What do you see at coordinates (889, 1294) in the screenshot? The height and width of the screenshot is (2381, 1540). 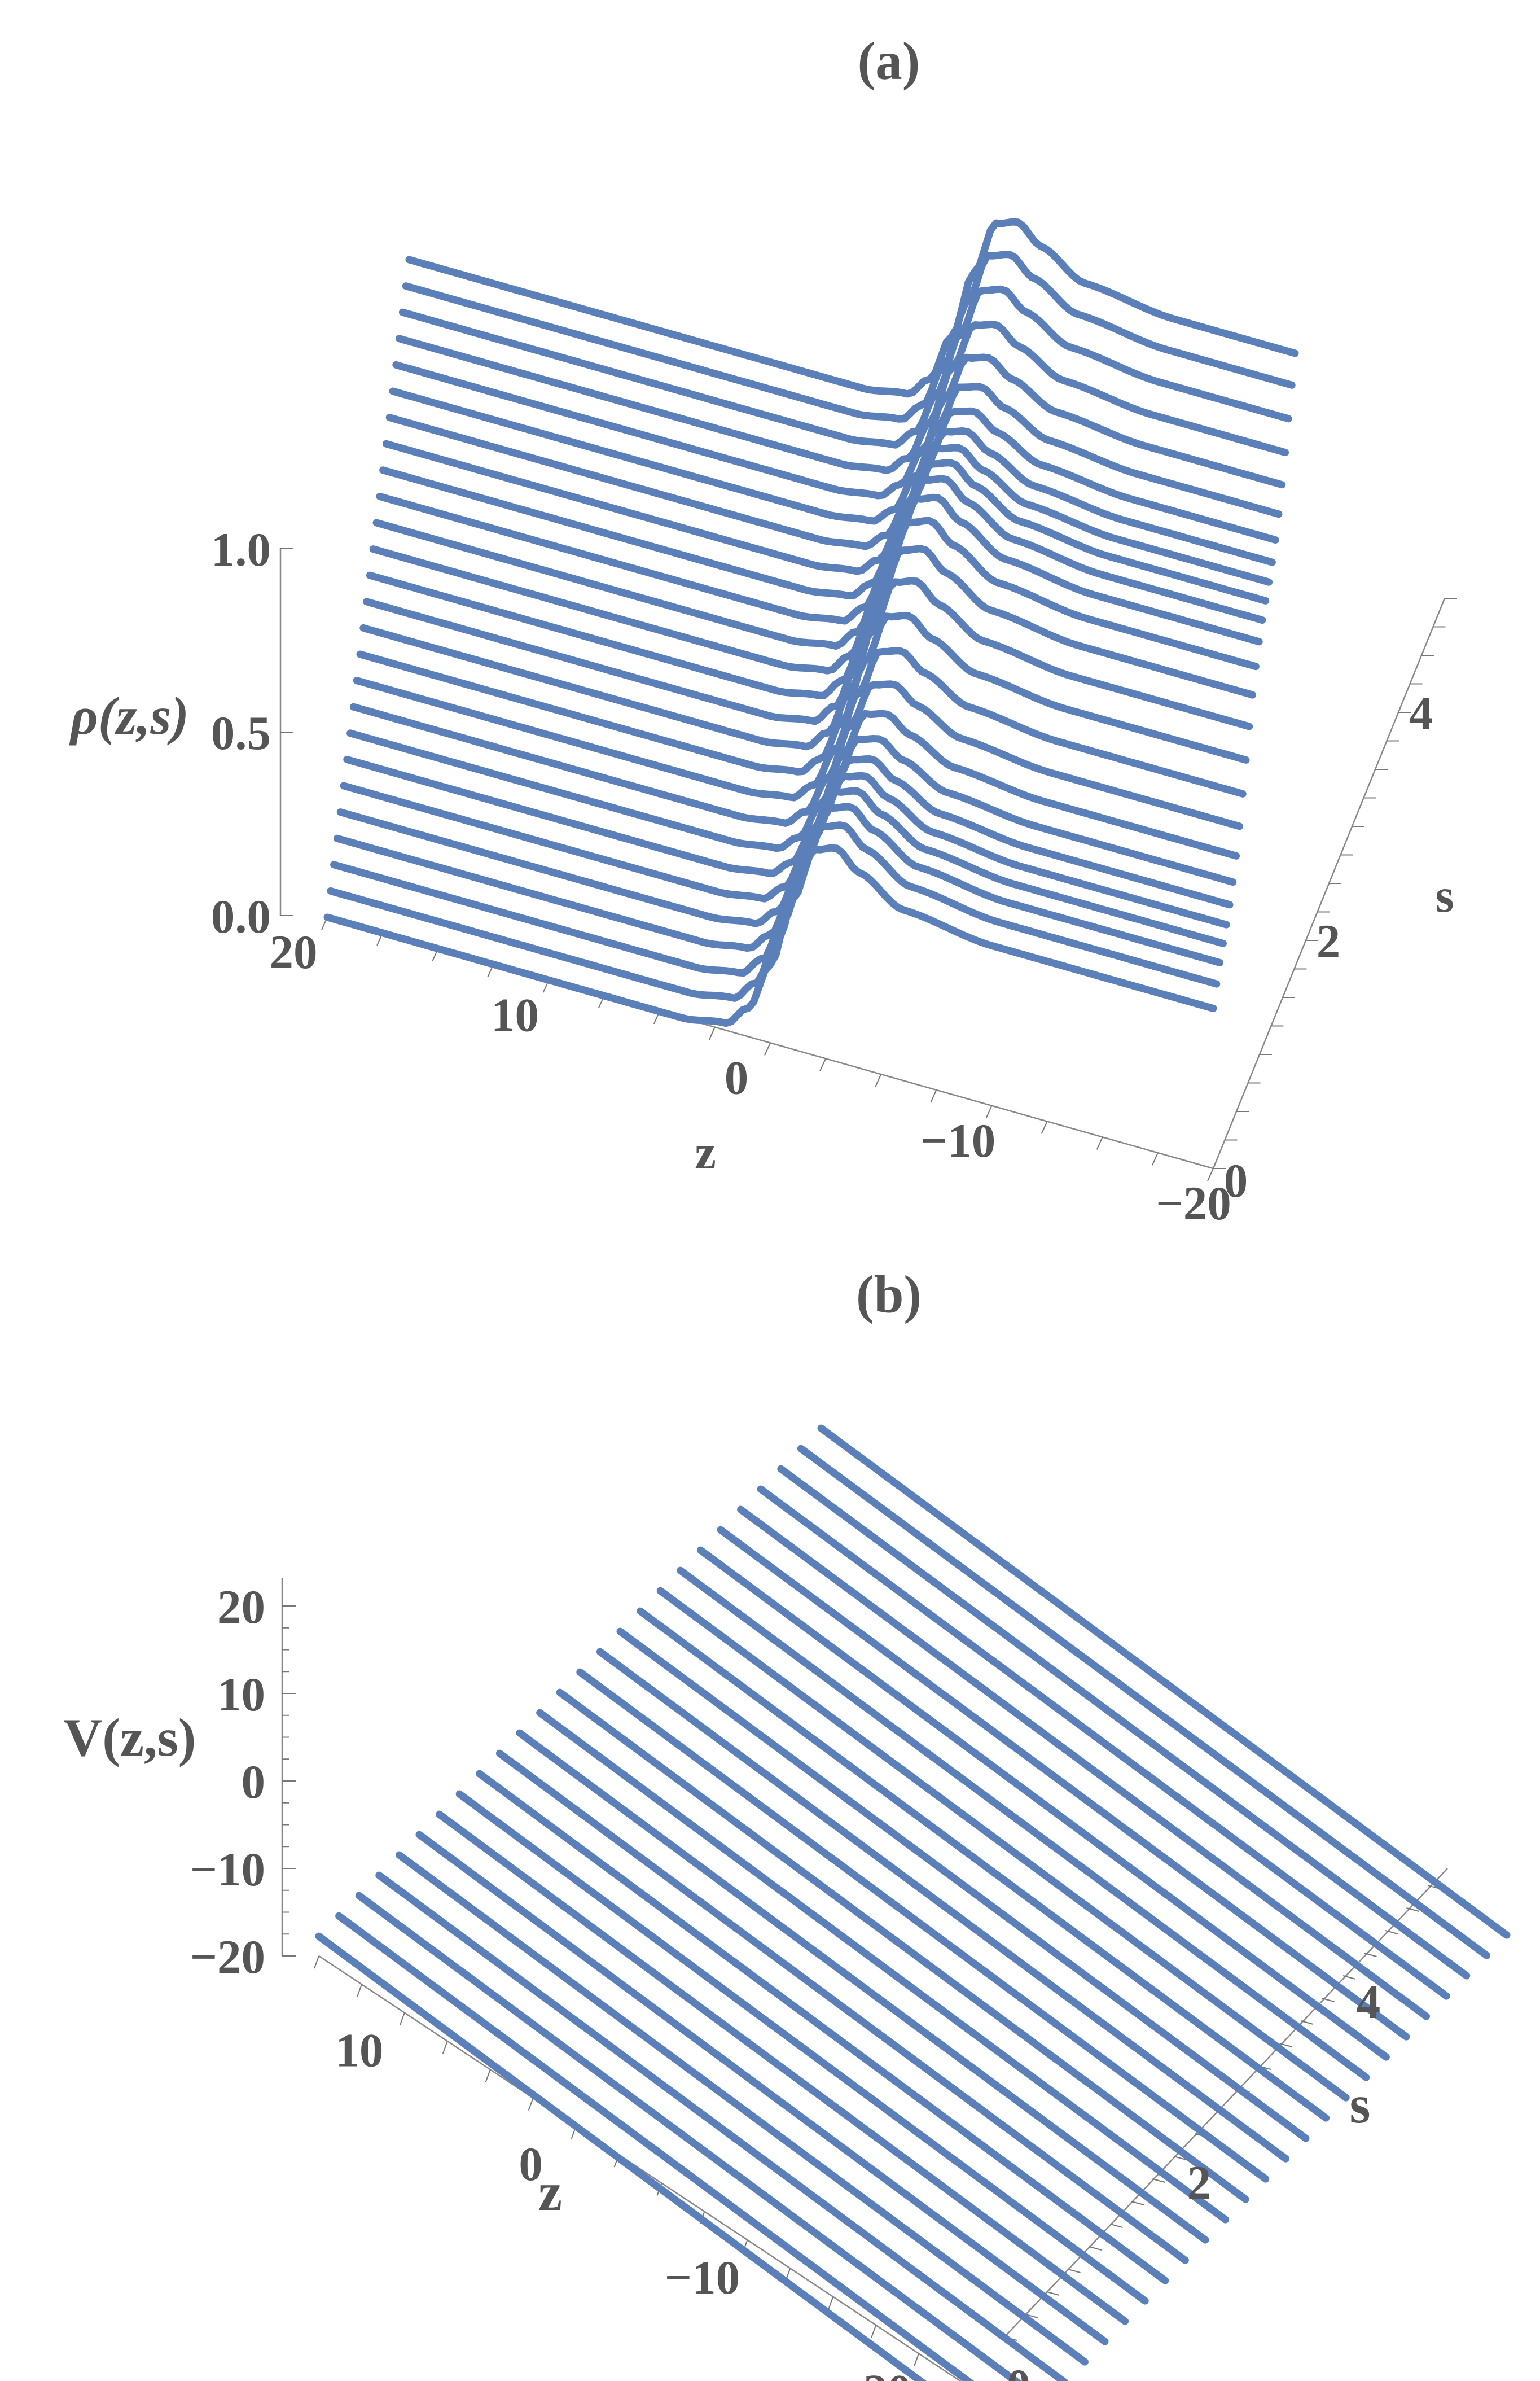 I see `panel-b-title: (b)` at bounding box center [889, 1294].